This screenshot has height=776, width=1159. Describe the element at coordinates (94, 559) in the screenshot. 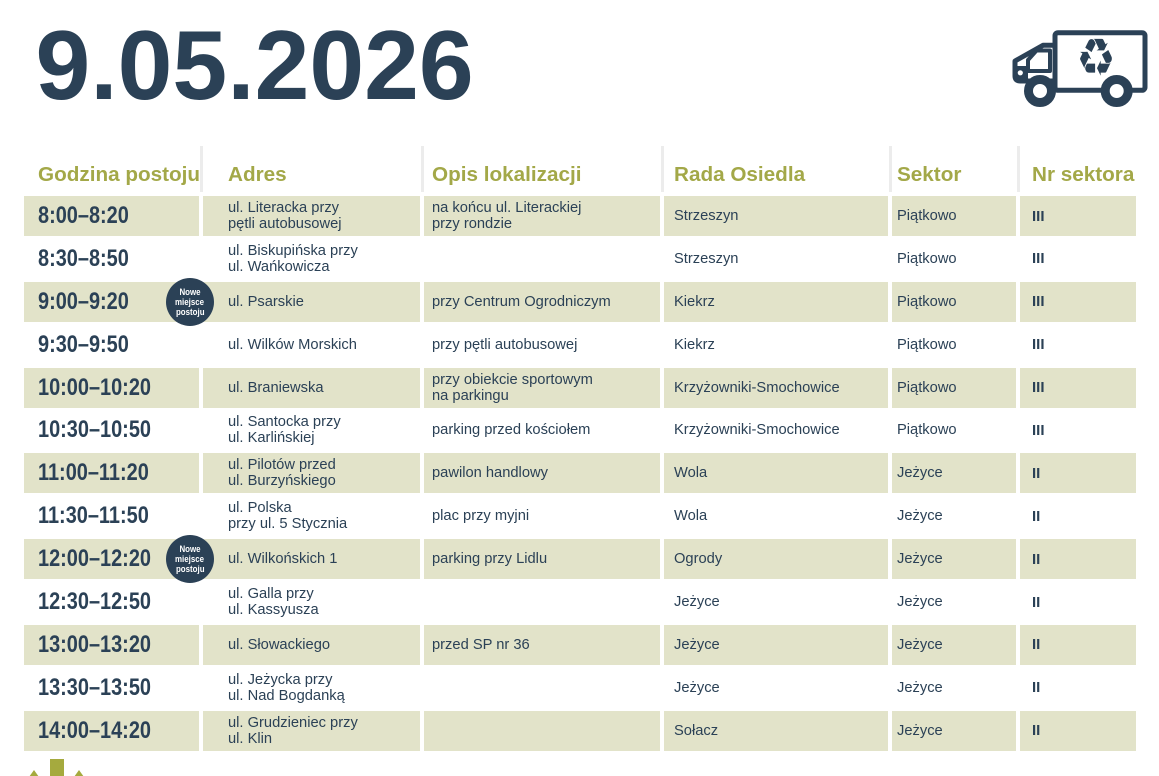

I see `stop-time: 12:00–12:20` at that location.